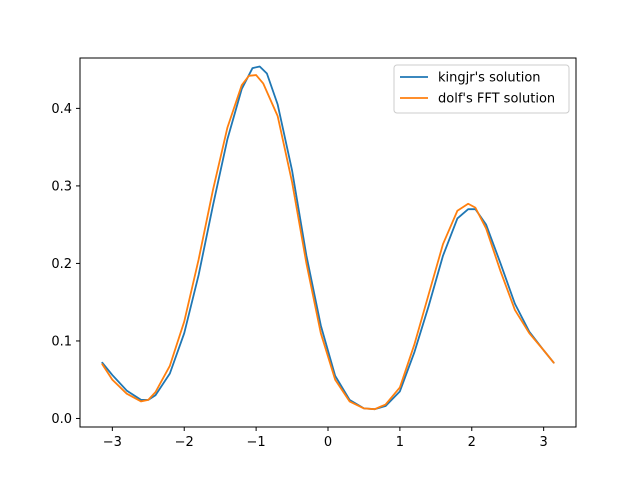 The height and width of the screenshot is (480, 640). Describe the element at coordinates (256, 442) in the screenshot. I see `x-tick-label: −1` at that location.